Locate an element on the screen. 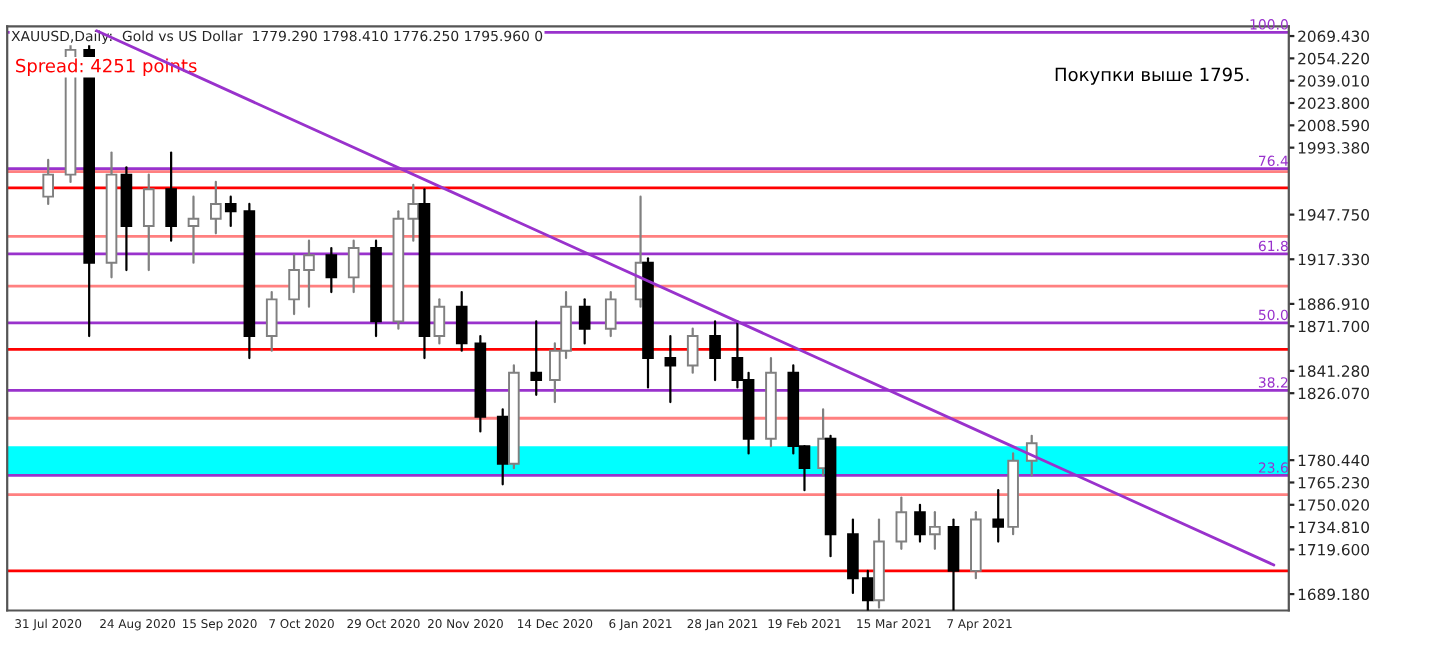 Image resolution: width=1440 pixels, height=660 pixels. annotation: Покупки выше 1795. is located at coordinates (1152, 76).